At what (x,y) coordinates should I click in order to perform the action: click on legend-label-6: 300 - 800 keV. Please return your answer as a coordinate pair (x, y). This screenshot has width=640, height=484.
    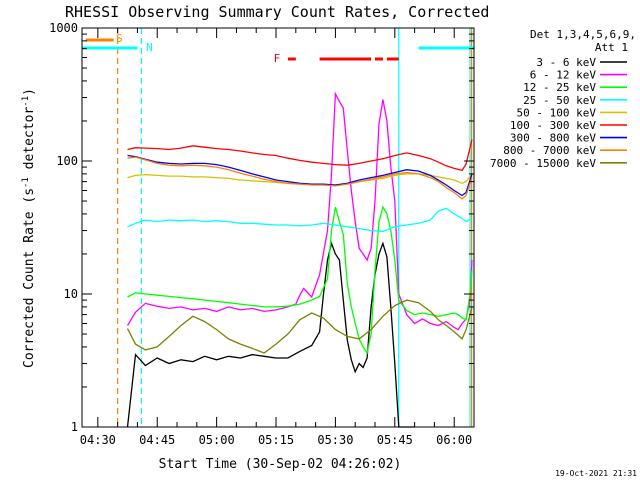
    Looking at the image, I should click on (553, 138).